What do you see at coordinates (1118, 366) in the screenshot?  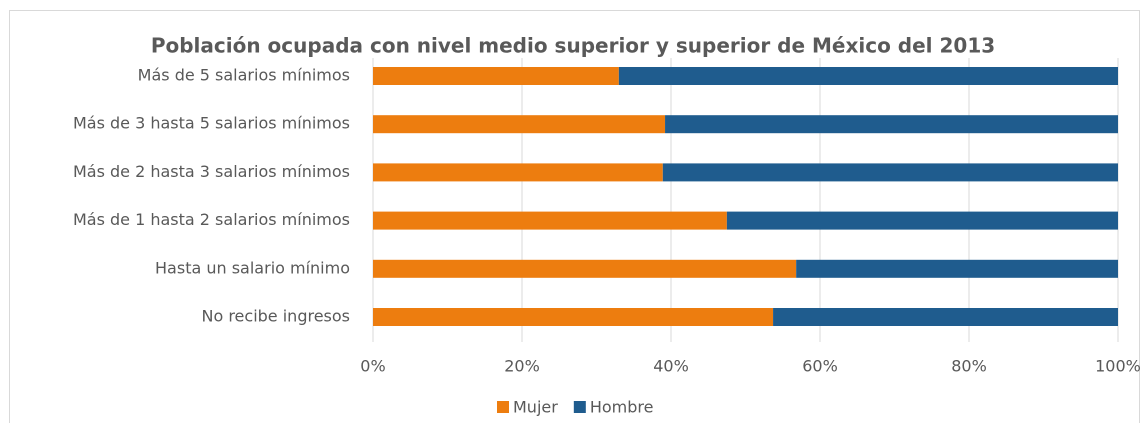 I see `x-tick-label: 100%` at bounding box center [1118, 366].